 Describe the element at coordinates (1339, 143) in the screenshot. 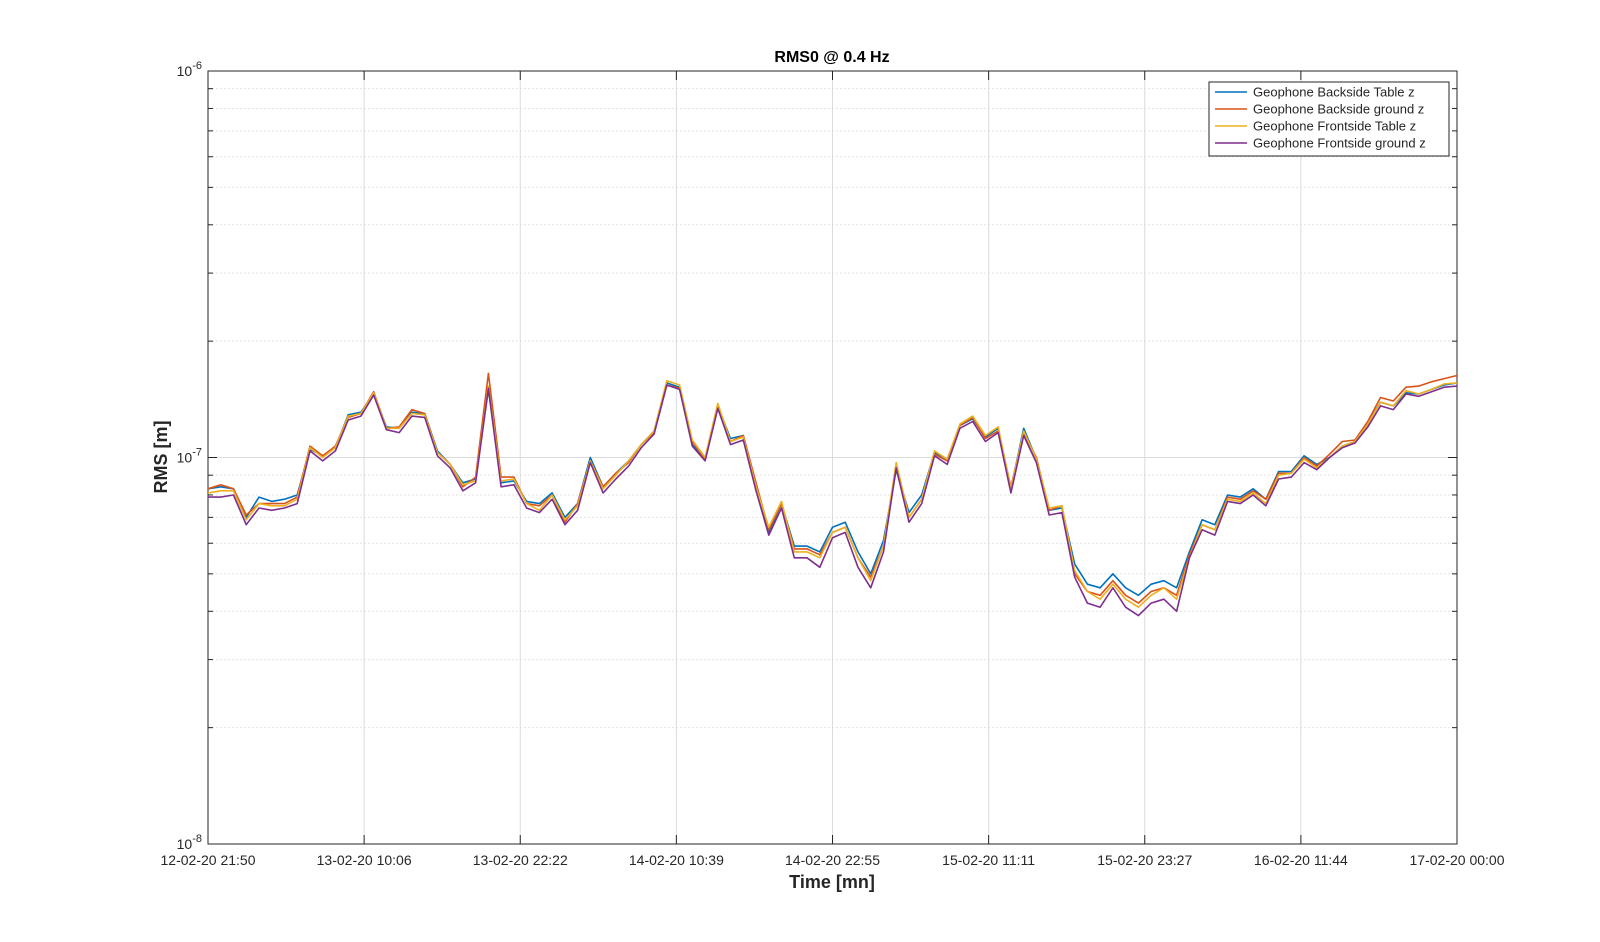

I see `legend-entry: Geophone Frontside ground z` at that location.